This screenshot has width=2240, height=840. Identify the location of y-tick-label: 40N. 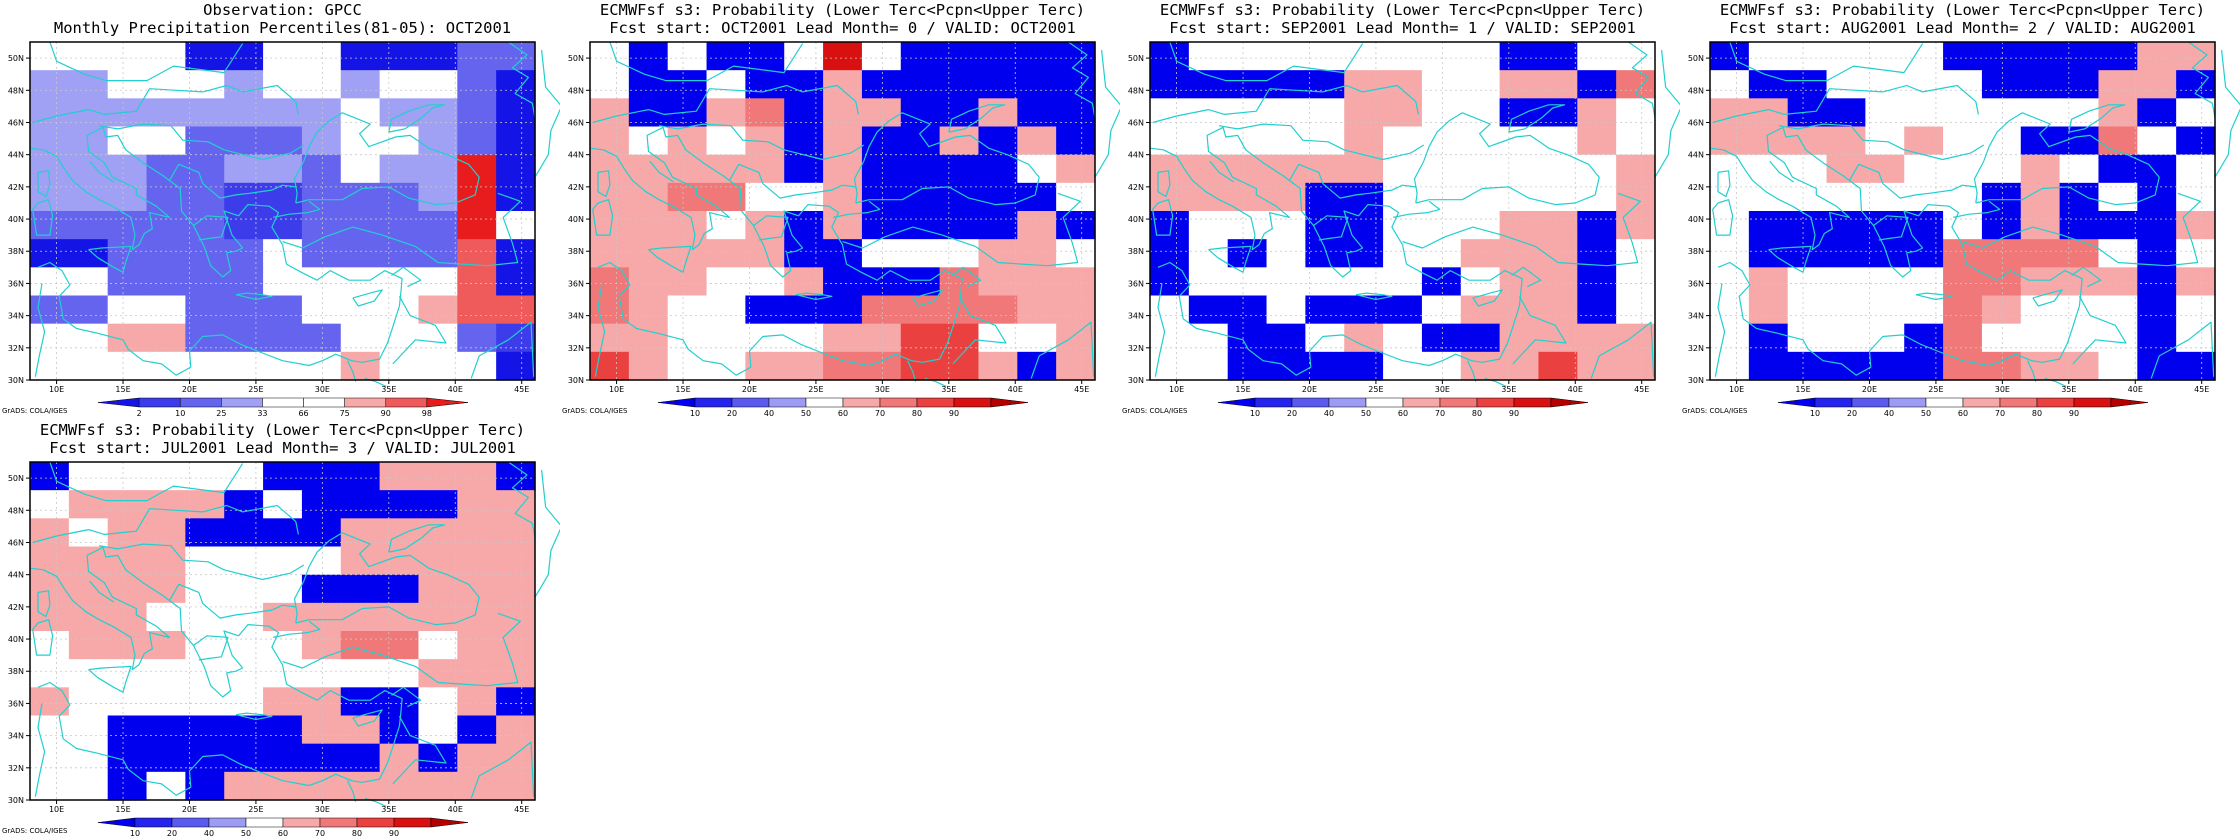
(1696, 219).